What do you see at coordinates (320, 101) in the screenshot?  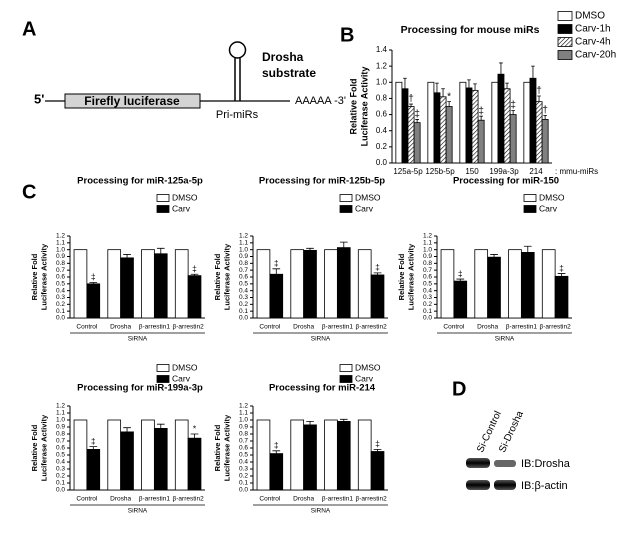 I see `tail-label: AAAAA -3'` at bounding box center [320, 101].